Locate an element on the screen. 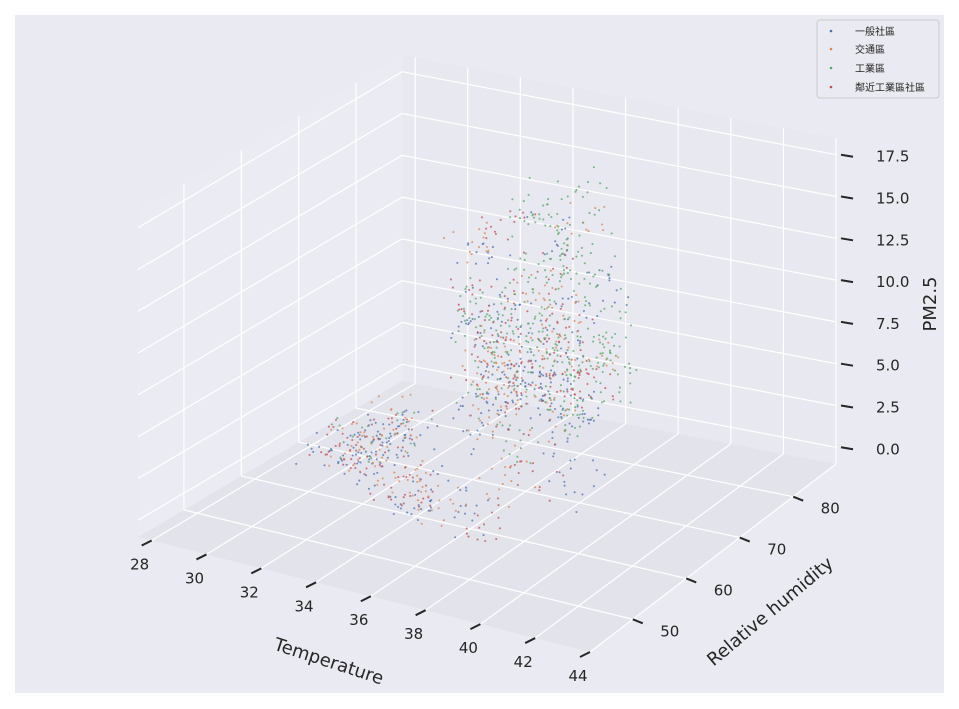 The image size is (959, 709). x-tick-mark is located at coordinates (475, 627).